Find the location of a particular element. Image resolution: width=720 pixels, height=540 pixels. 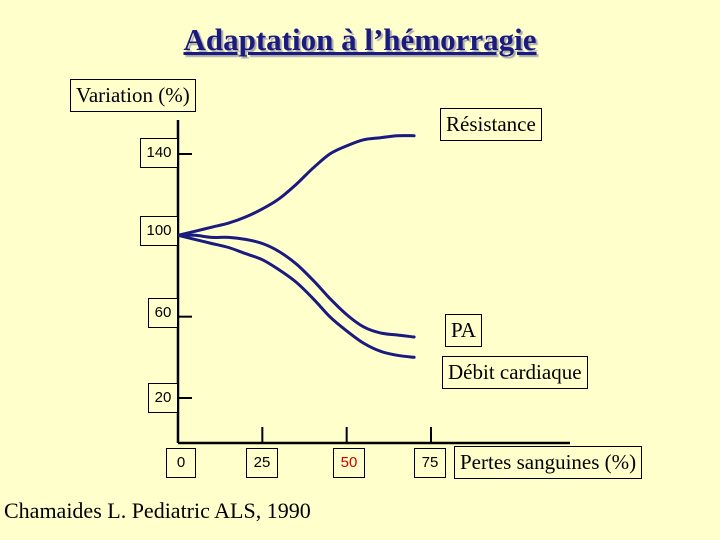

y-tick-label: 100 is located at coordinates (159, 231).